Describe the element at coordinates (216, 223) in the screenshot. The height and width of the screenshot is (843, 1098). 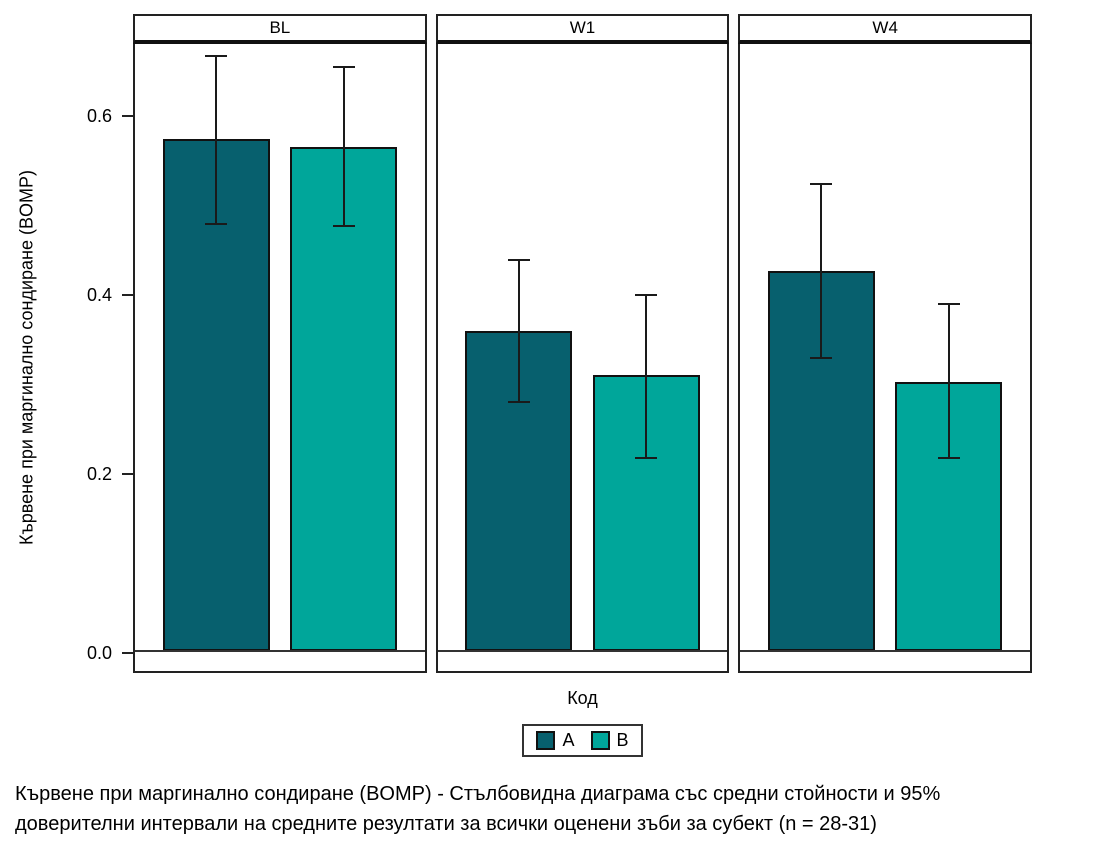
I see `error-cap-low-A-BL` at that location.